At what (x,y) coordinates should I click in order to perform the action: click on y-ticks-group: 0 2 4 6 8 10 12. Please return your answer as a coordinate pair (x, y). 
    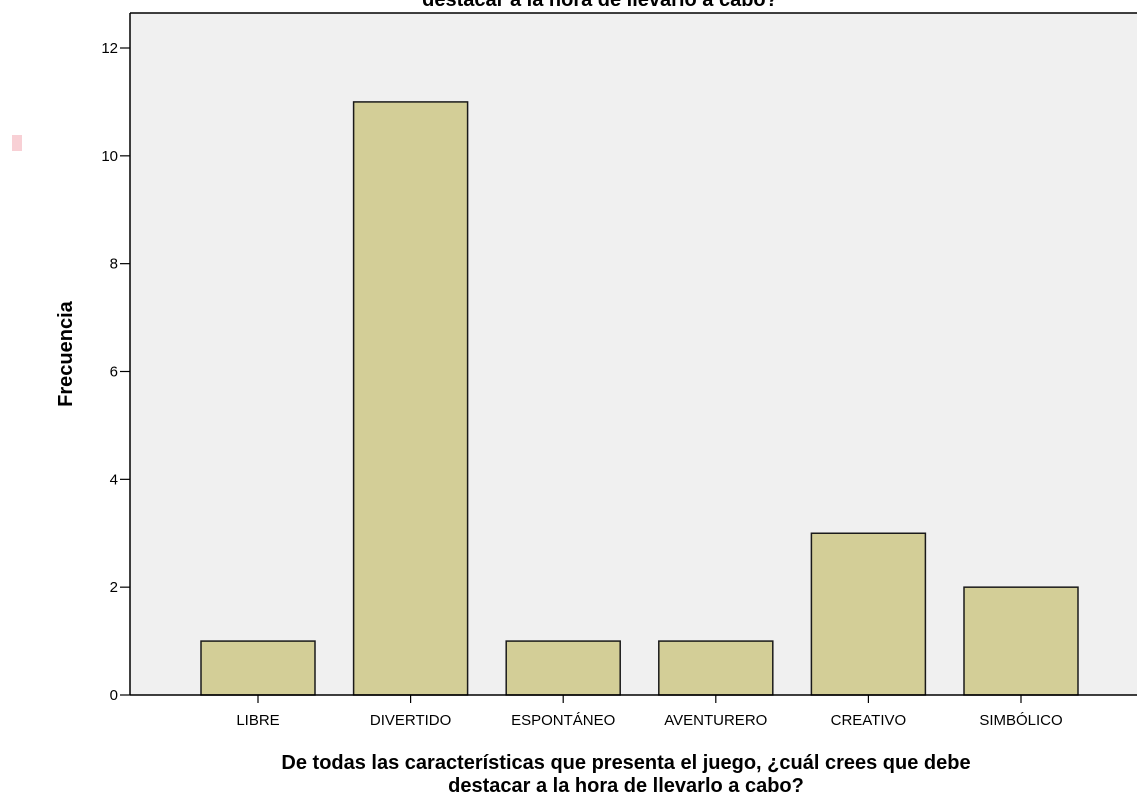
    Looking at the image, I should click on (115, 372).